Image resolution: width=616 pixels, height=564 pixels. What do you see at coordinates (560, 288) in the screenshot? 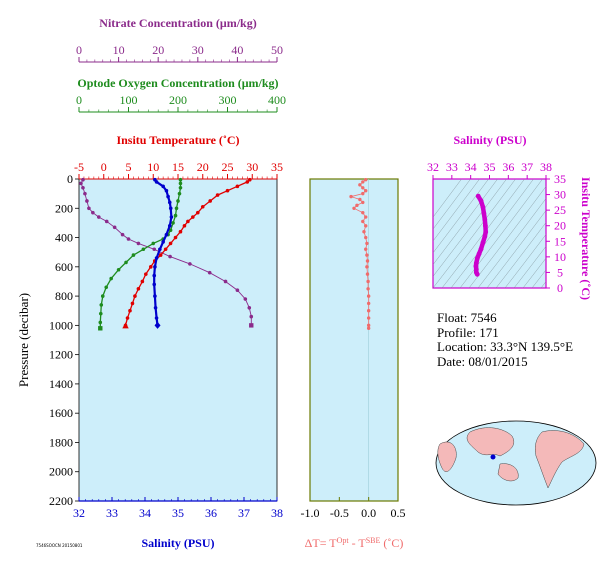
I see `ts-y-tick-label: 0` at bounding box center [560, 288].